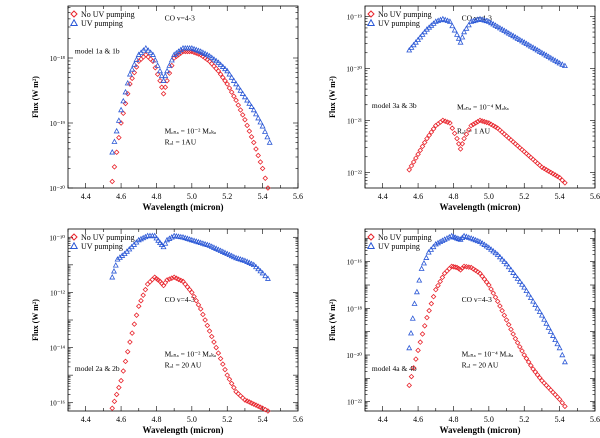 Image resolution: width=600 pixels, height=438 pixels. I want to click on annotation: Mₒₙₐ = 10⁻⁴ Mₒₖₐ, so click(488, 353).